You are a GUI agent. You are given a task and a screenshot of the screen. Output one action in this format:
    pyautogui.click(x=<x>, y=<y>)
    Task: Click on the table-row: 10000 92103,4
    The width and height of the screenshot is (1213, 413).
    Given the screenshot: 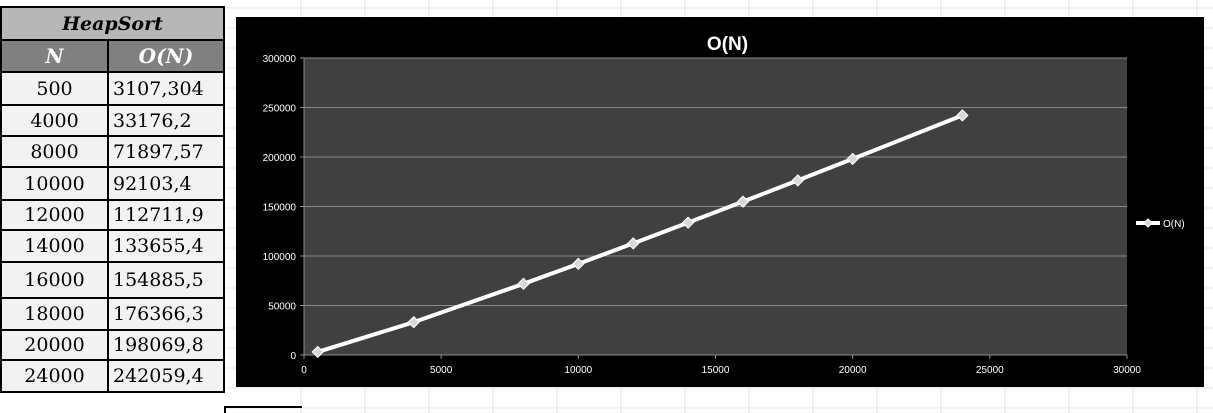 What is the action you would take?
    pyautogui.click(x=112, y=183)
    